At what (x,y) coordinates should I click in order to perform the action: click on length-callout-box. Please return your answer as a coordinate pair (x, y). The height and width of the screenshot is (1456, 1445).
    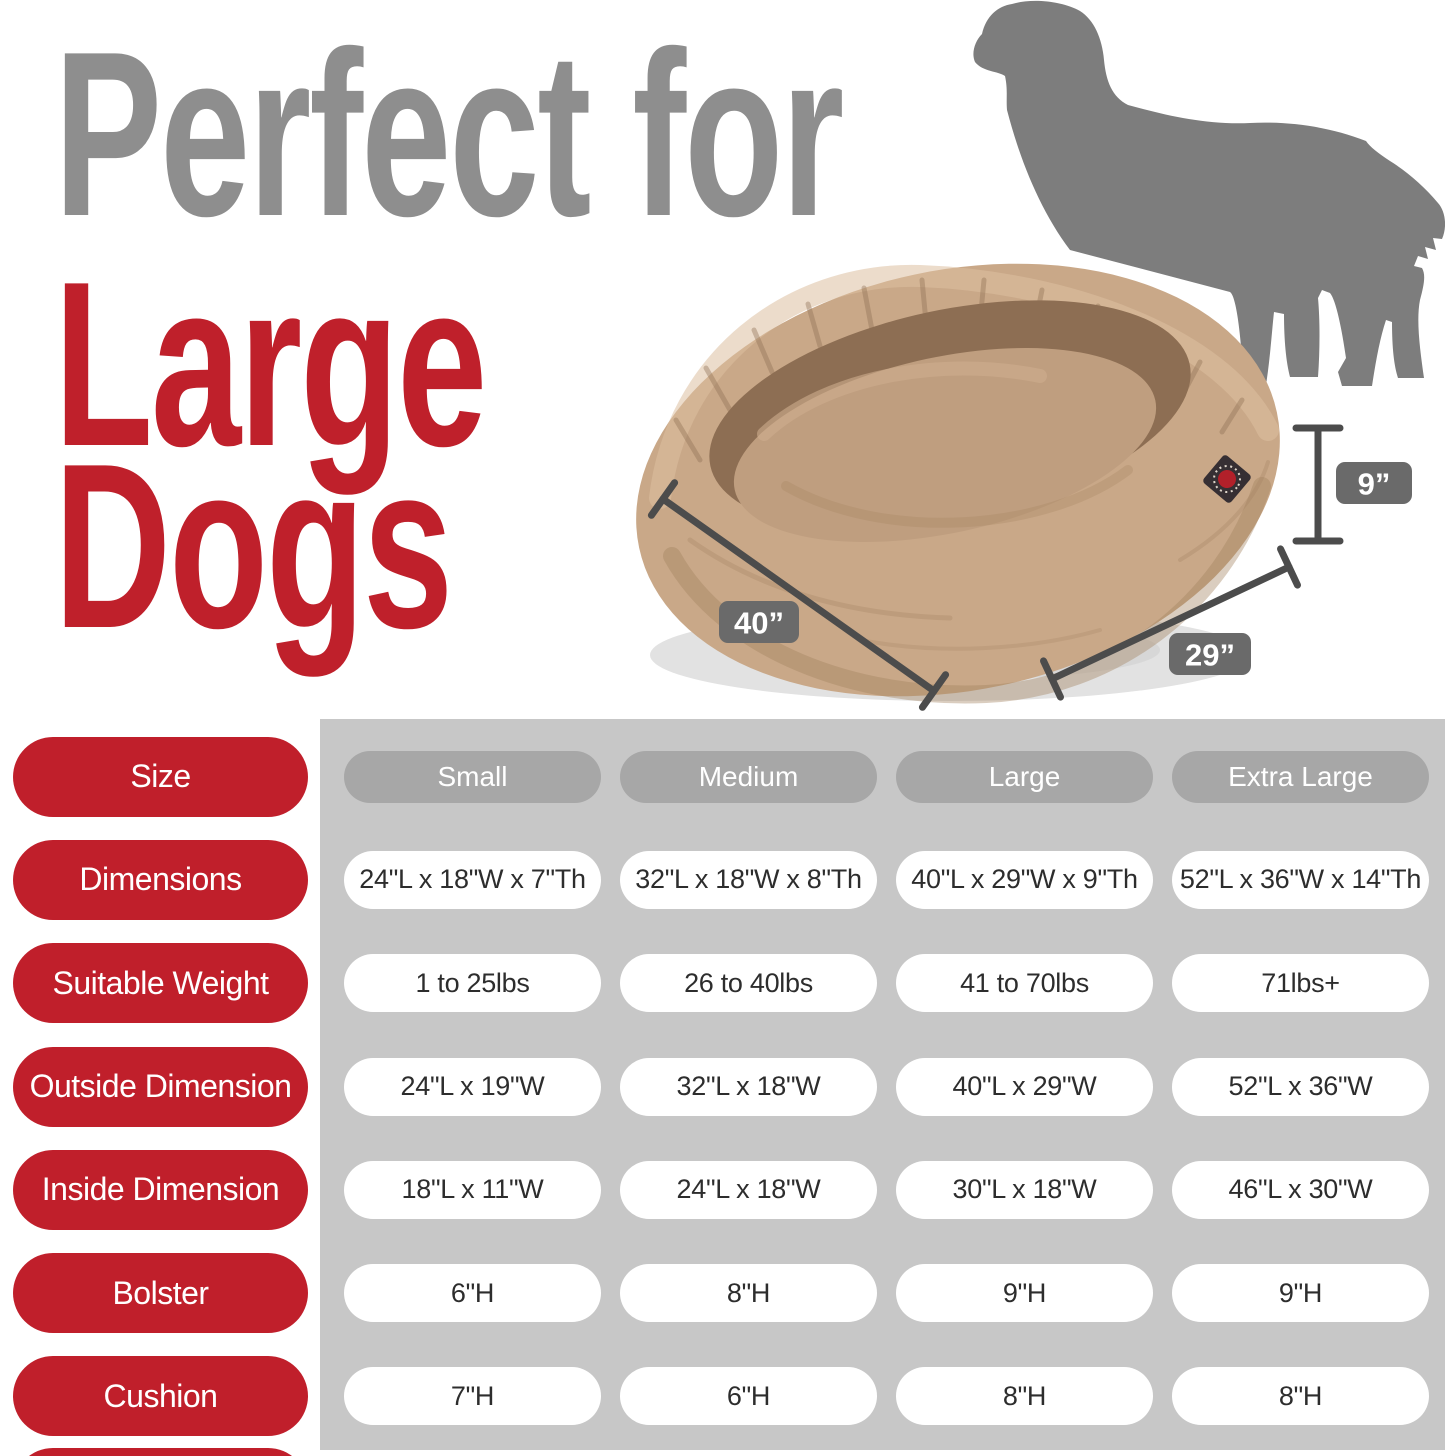
    Looking at the image, I should click on (759, 622).